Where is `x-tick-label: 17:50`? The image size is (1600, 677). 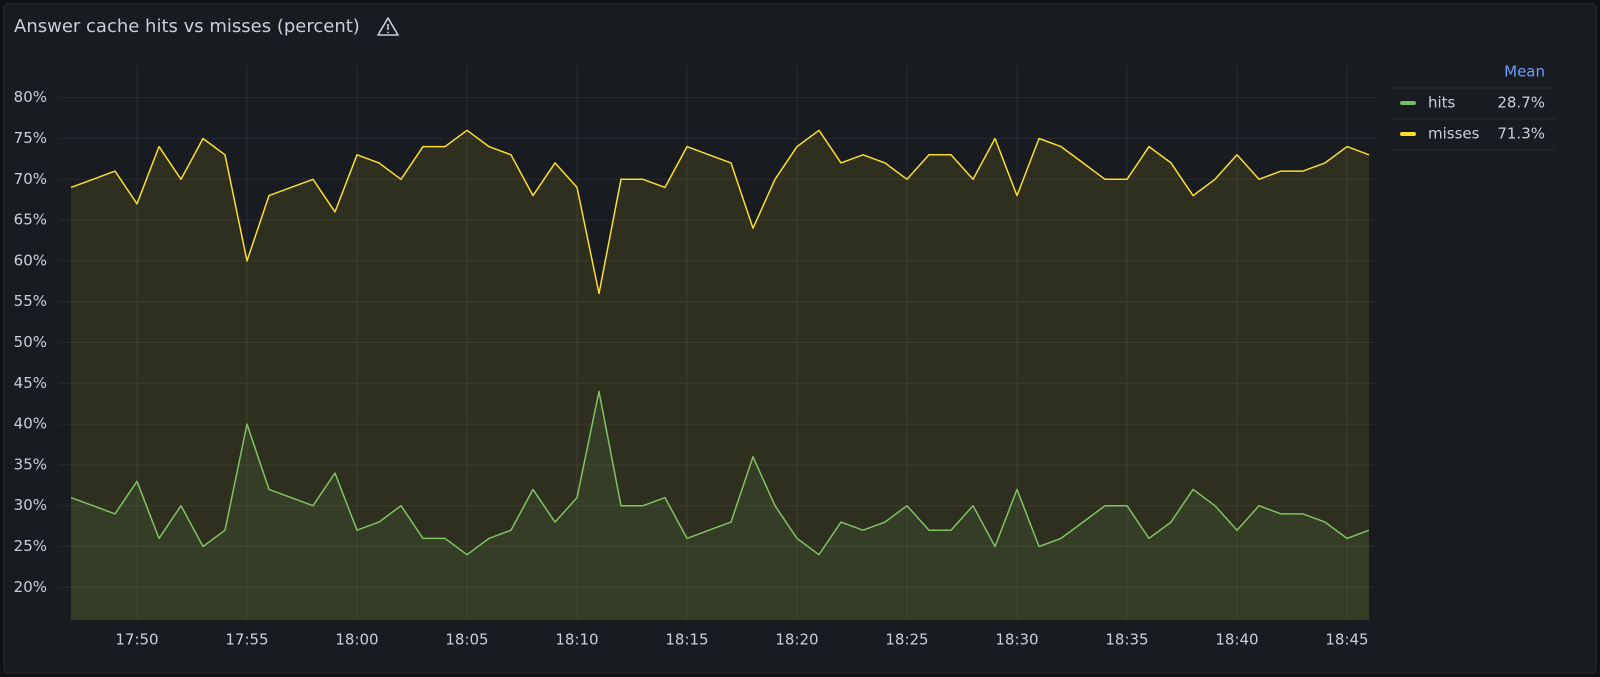
x-tick-label: 17:50 is located at coordinates (136, 640).